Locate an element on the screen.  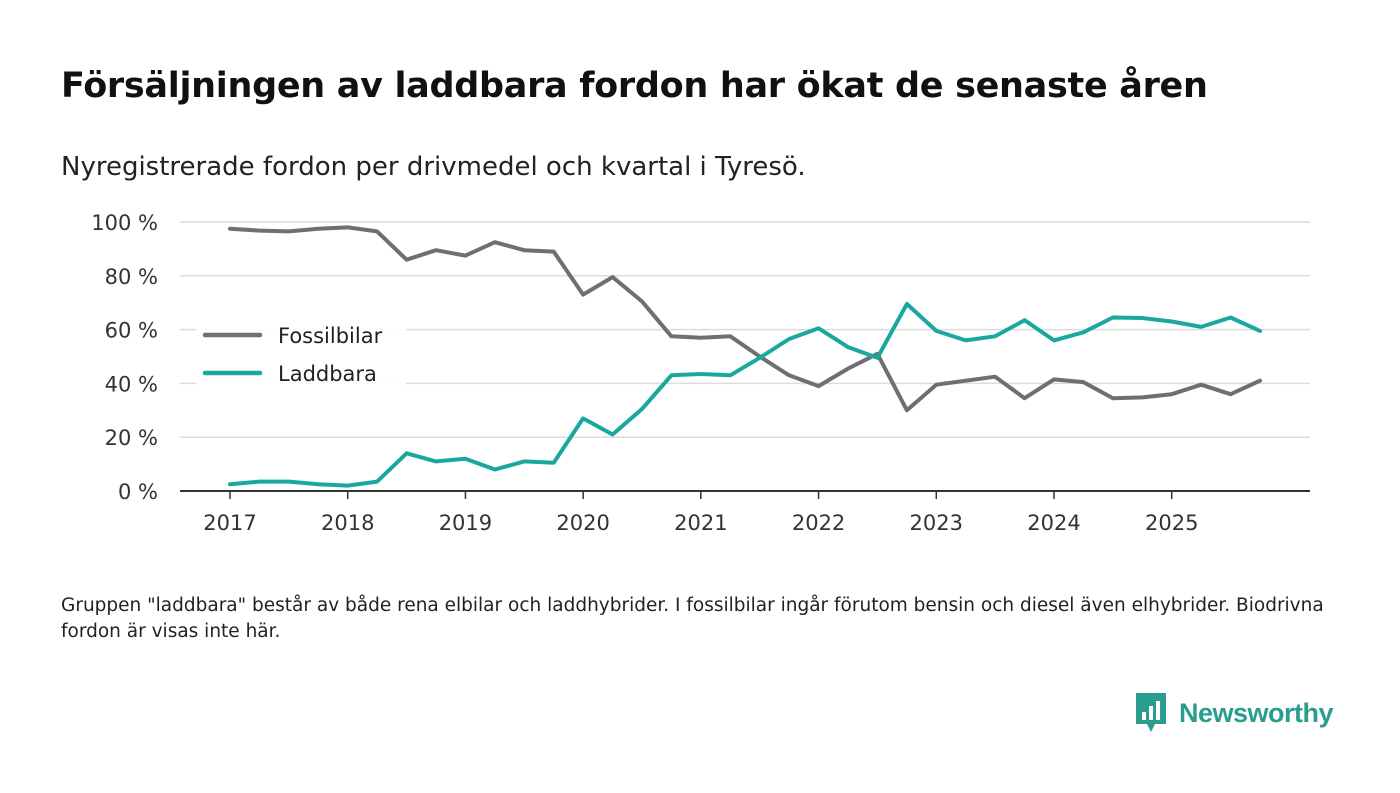
y-tick-label: 80 % is located at coordinates (131, 277).